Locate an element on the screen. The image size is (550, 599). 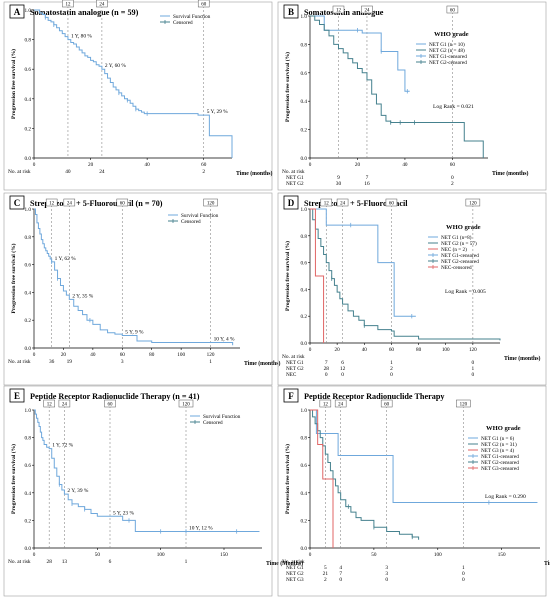
panel-letter-e: E is located at coordinates (17, 396).